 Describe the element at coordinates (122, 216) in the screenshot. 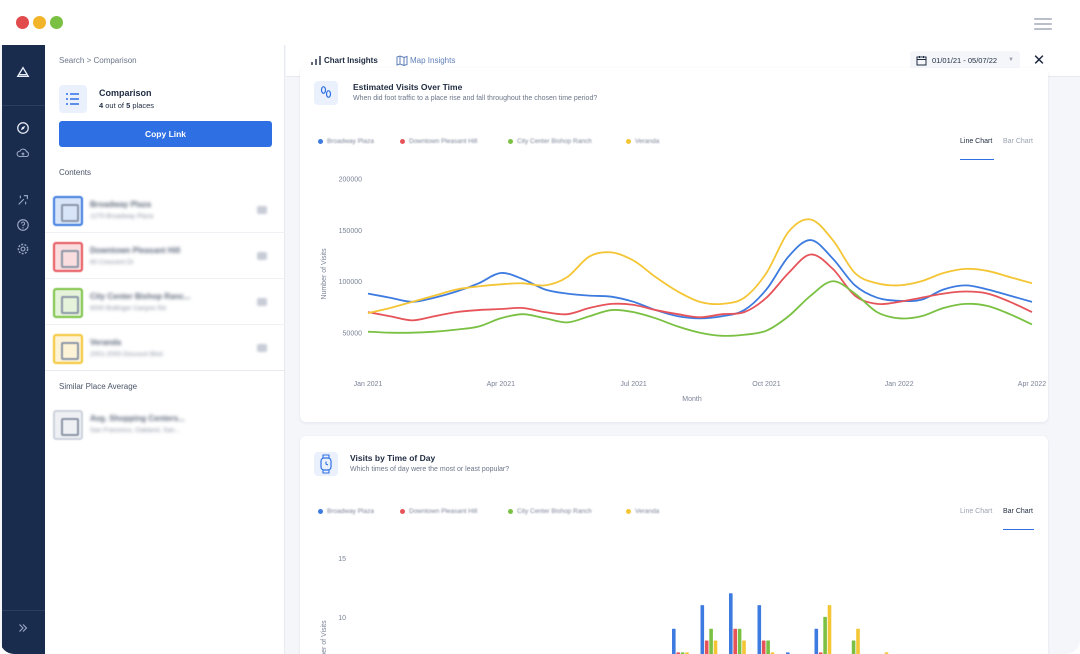

I see `place-address: 1275 Broadway Plaza` at that location.